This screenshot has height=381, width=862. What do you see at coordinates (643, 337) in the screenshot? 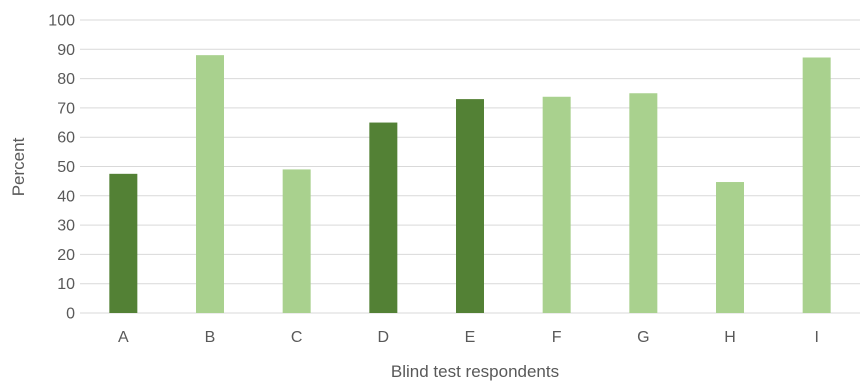
I see `x-tick-label-G: G` at bounding box center [643, 337].